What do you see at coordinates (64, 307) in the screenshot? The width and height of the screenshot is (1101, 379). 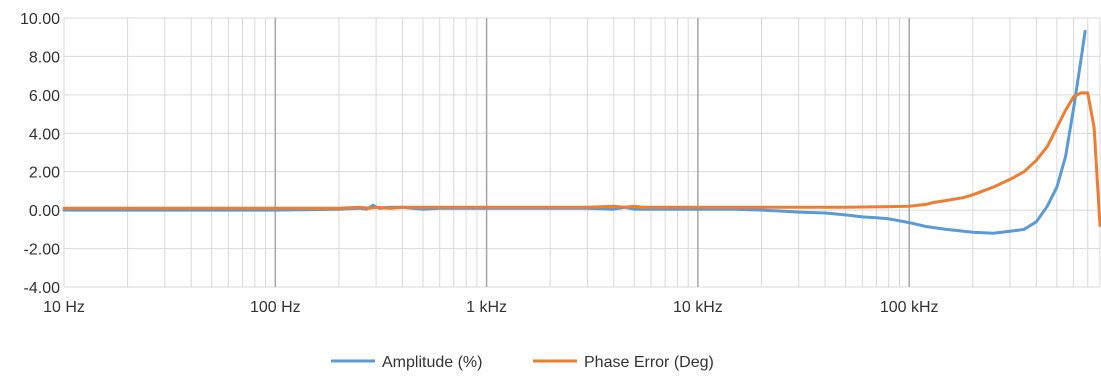 I see `x-tick-label: 10 Hz` at bounding box center [64, 307].